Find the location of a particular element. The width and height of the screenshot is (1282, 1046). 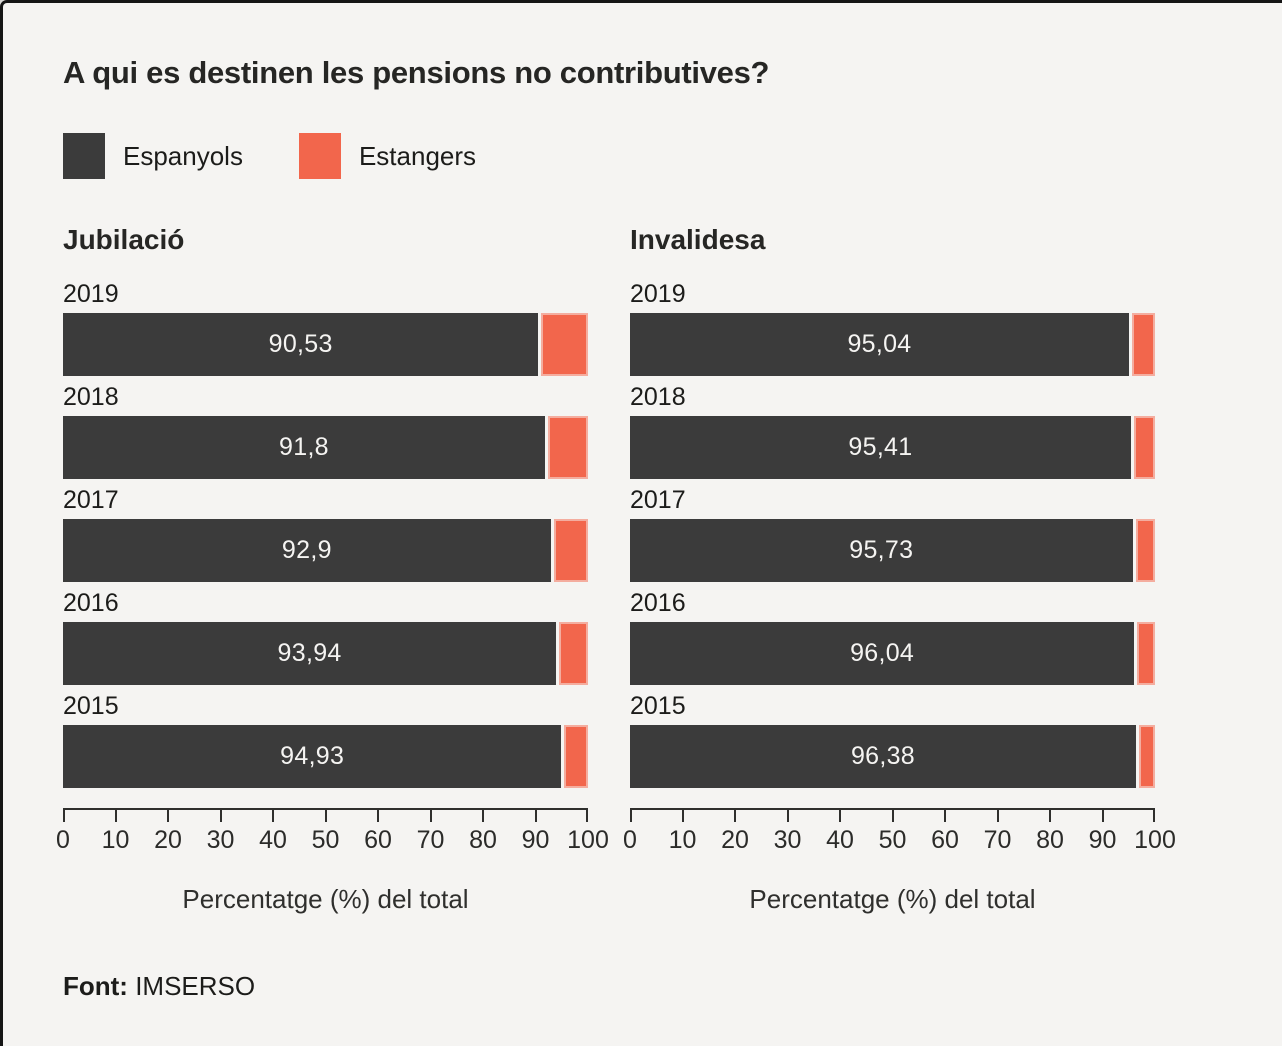

bar-value-label: 96,04 is located at coordinates (882, 652).